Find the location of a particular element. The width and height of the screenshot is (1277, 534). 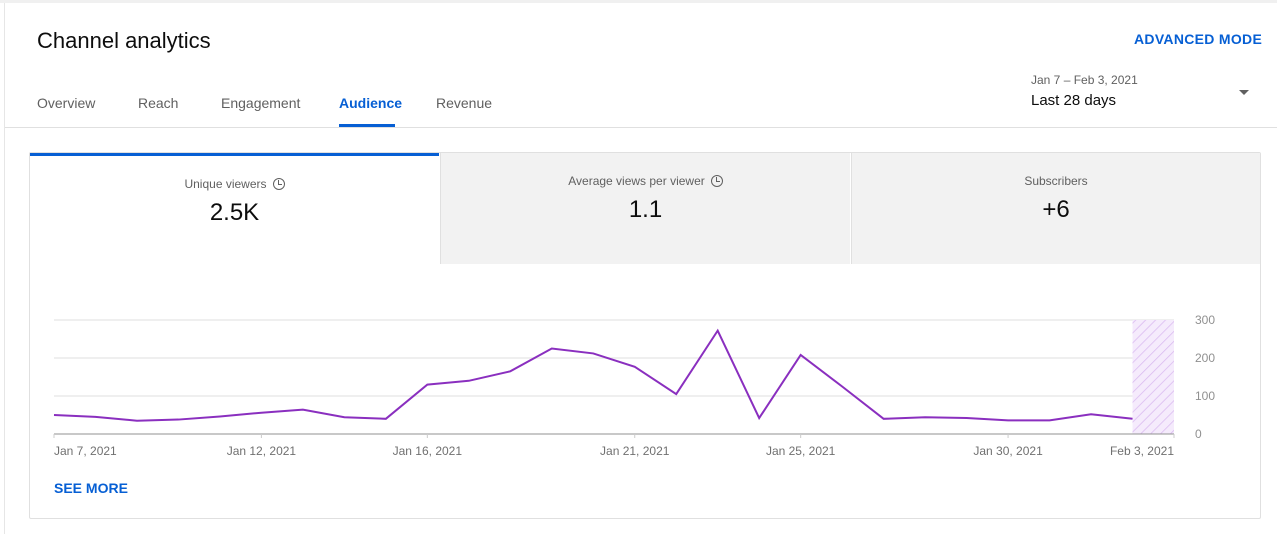

metric-value: +6 is located at coordinates (1056, 209).